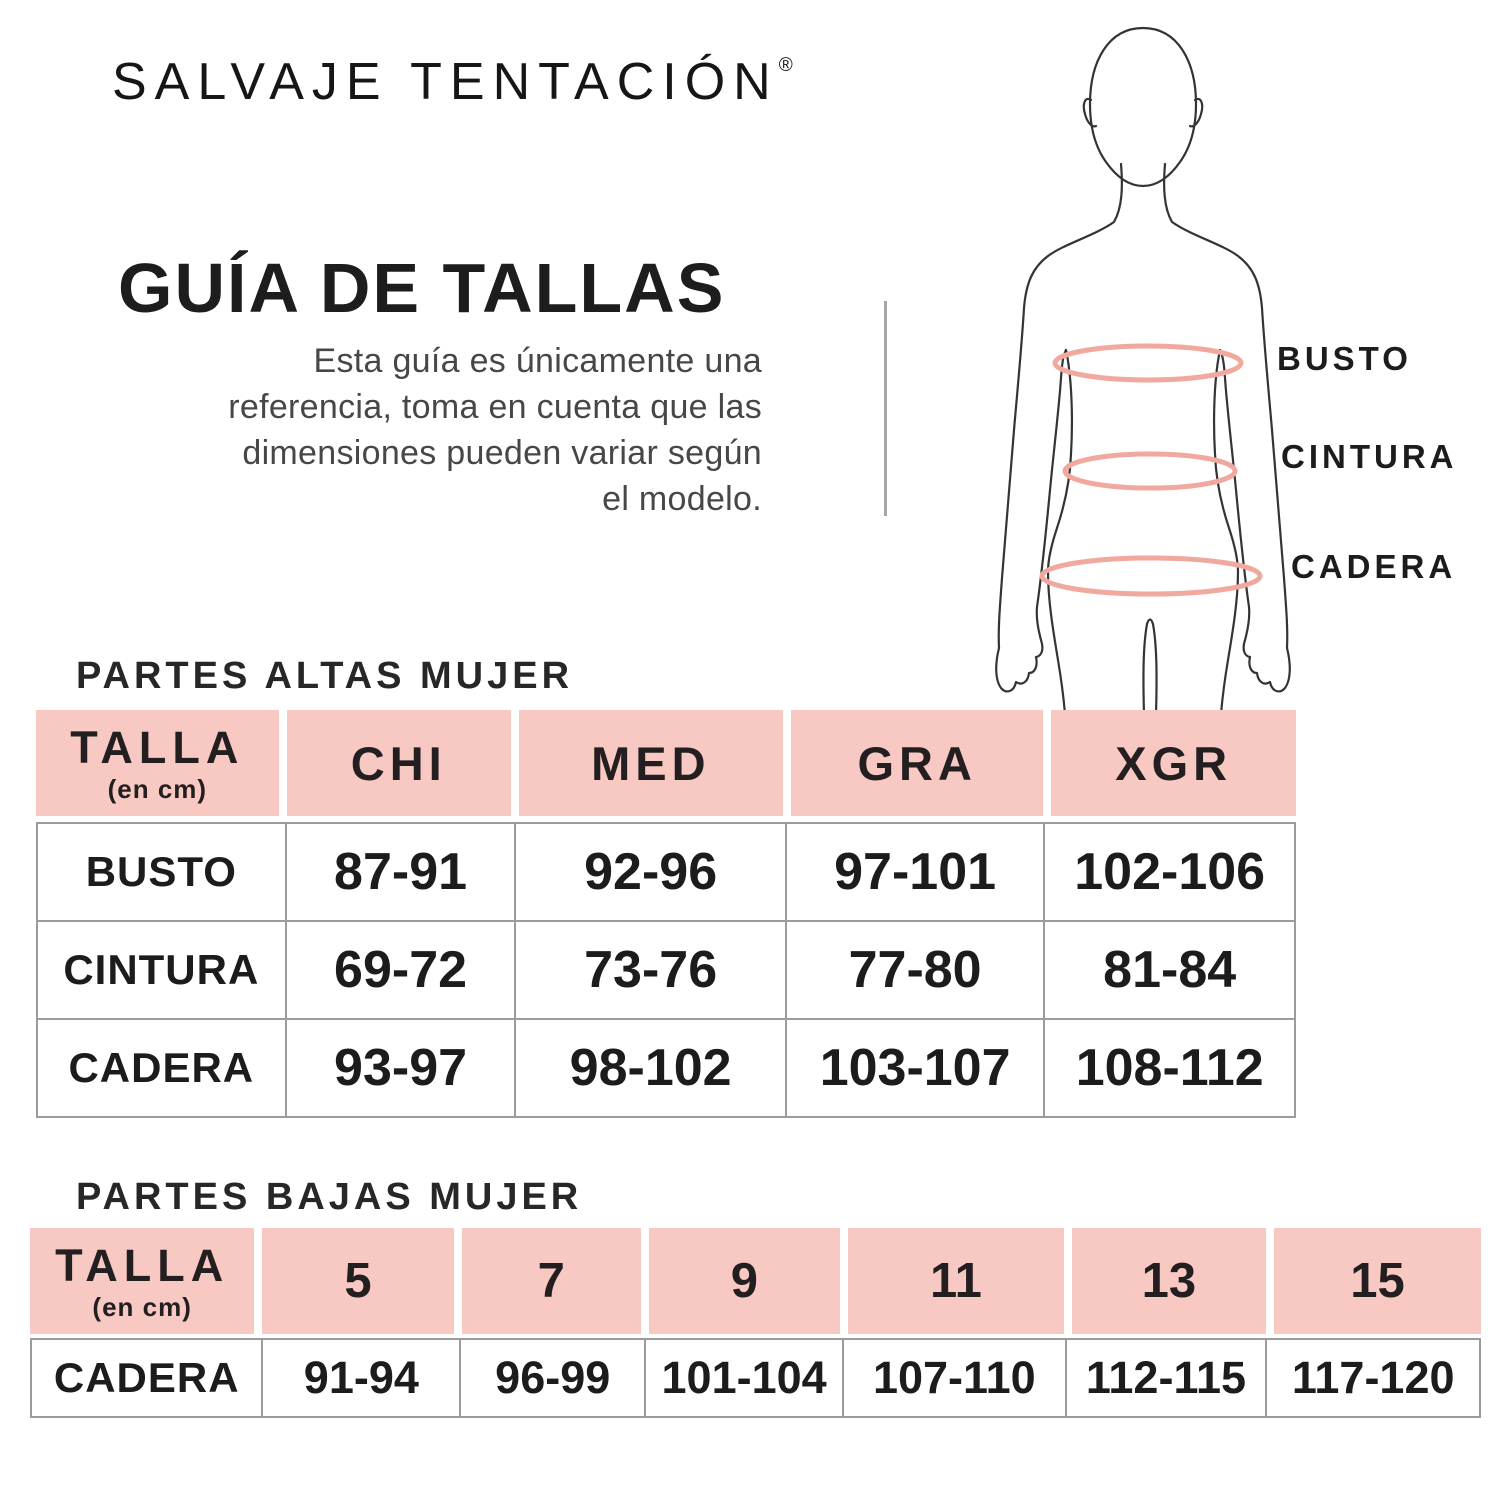 This screenshot has width=1500, height=1500. I want to click on bottoms-header-cell: 7, so click(551, 1281).